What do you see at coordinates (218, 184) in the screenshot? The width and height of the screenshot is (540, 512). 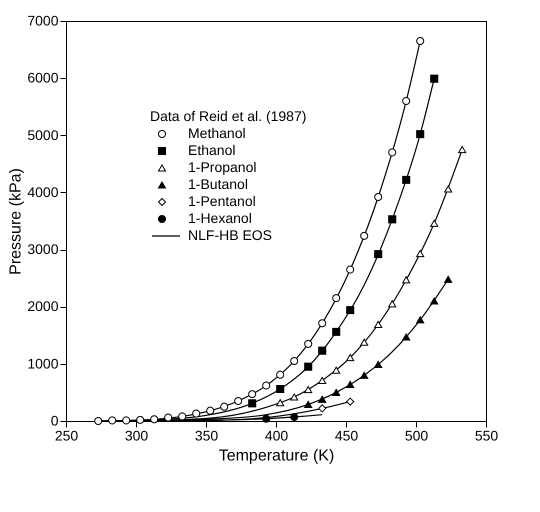 I see `legend-label: 1-Butanol` at bounding box center [218, 184].